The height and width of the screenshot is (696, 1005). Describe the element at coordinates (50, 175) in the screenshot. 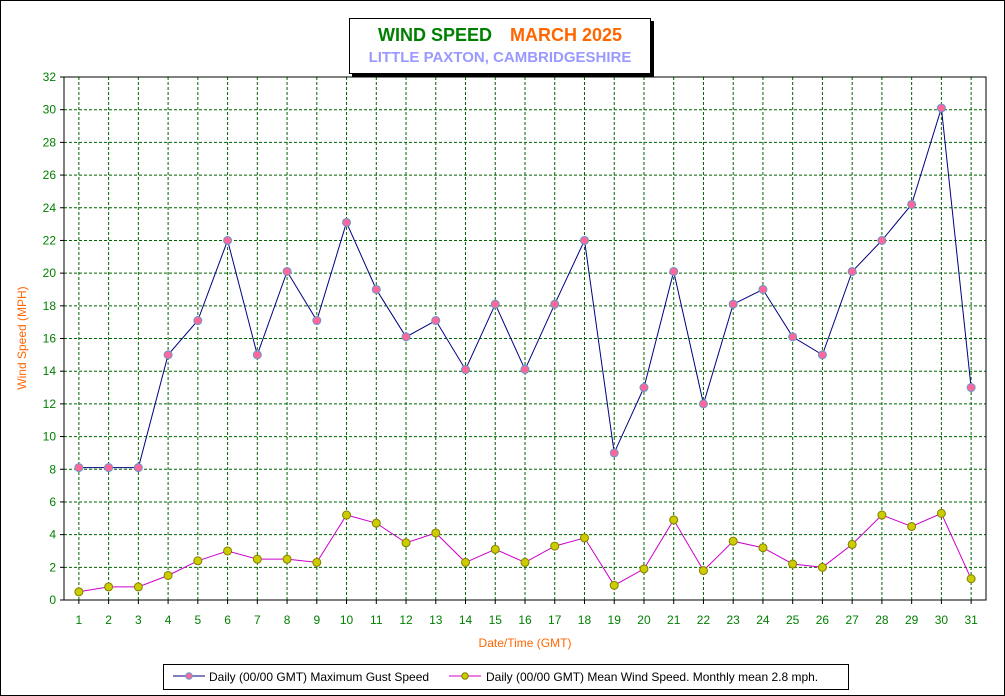

I see `y-tick-label: 26` at that location.